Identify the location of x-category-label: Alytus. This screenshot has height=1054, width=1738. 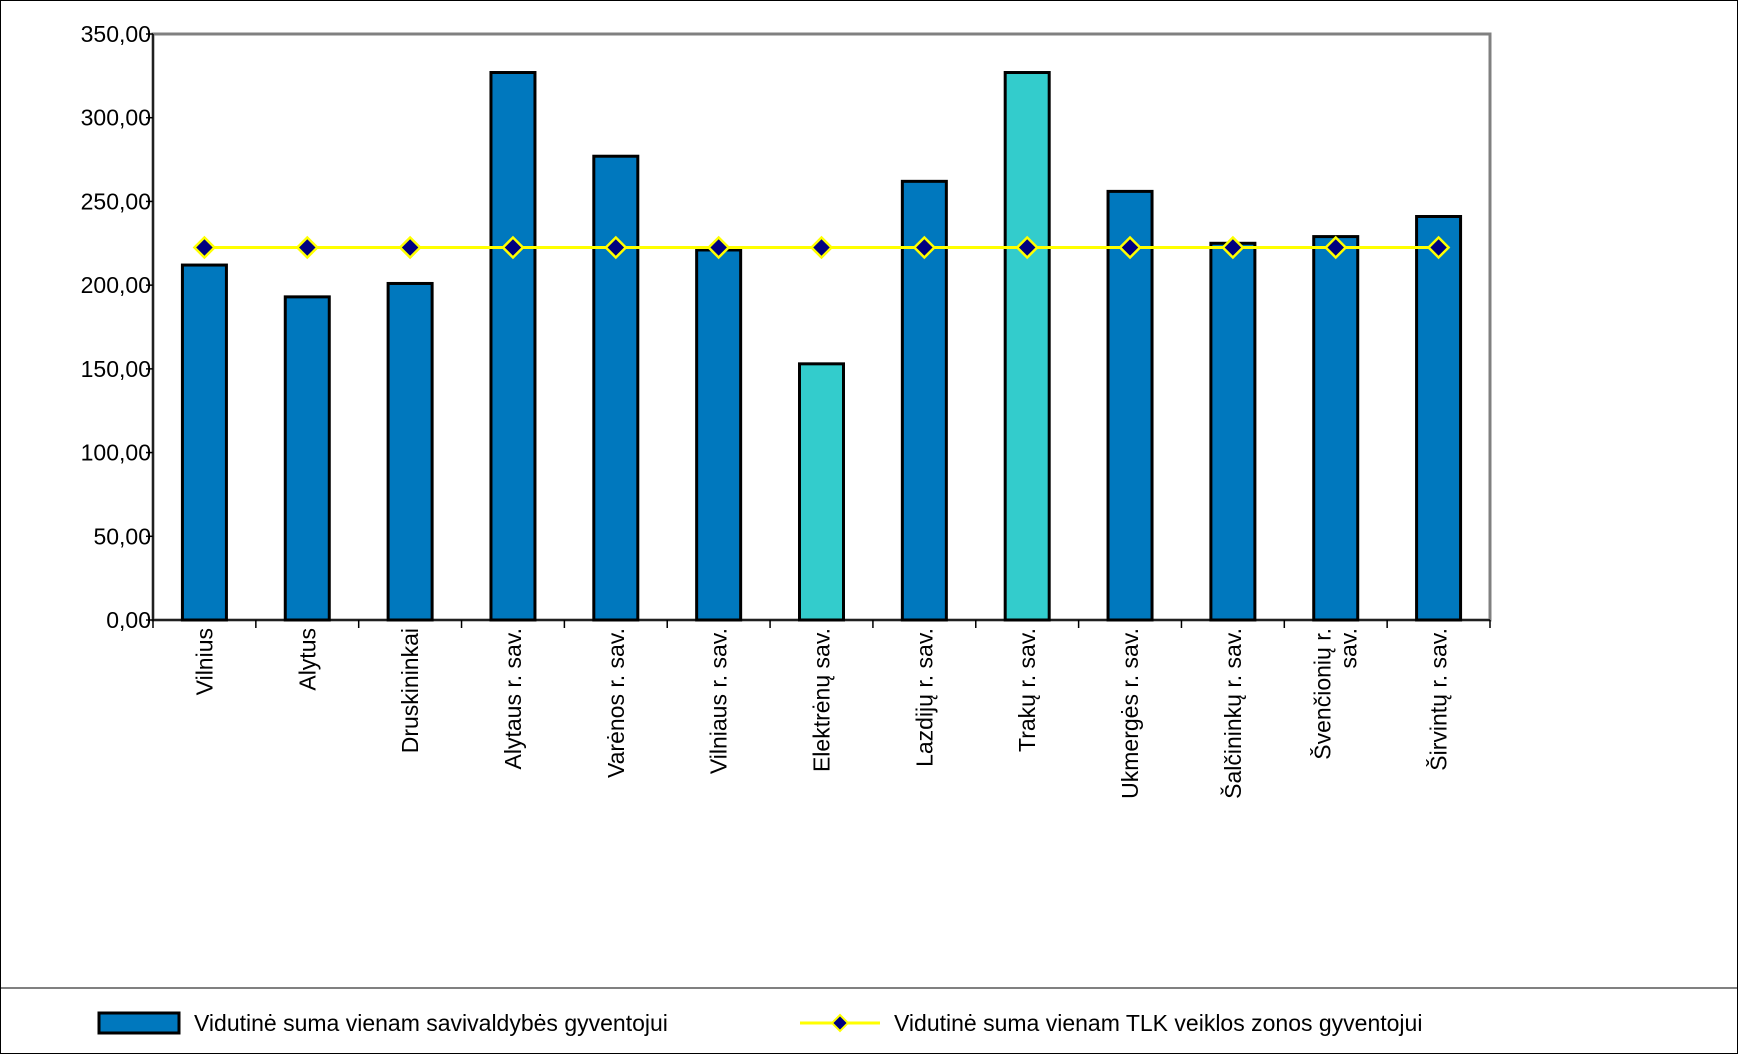
(307, 659).